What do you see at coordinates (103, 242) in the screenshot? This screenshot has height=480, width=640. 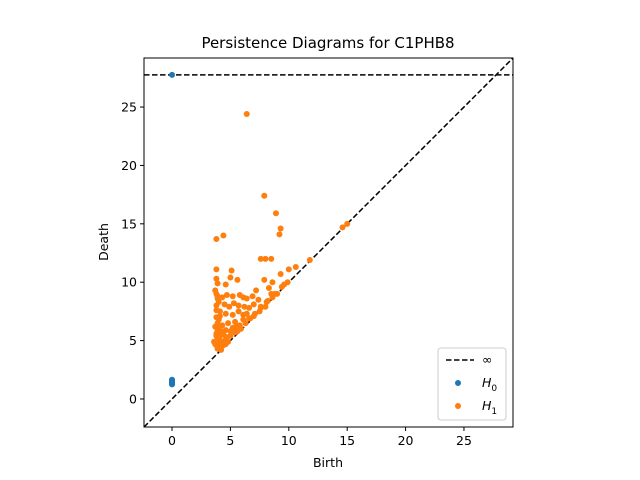 I see `y-axis-label: Death` at bounding box center [103, 242].